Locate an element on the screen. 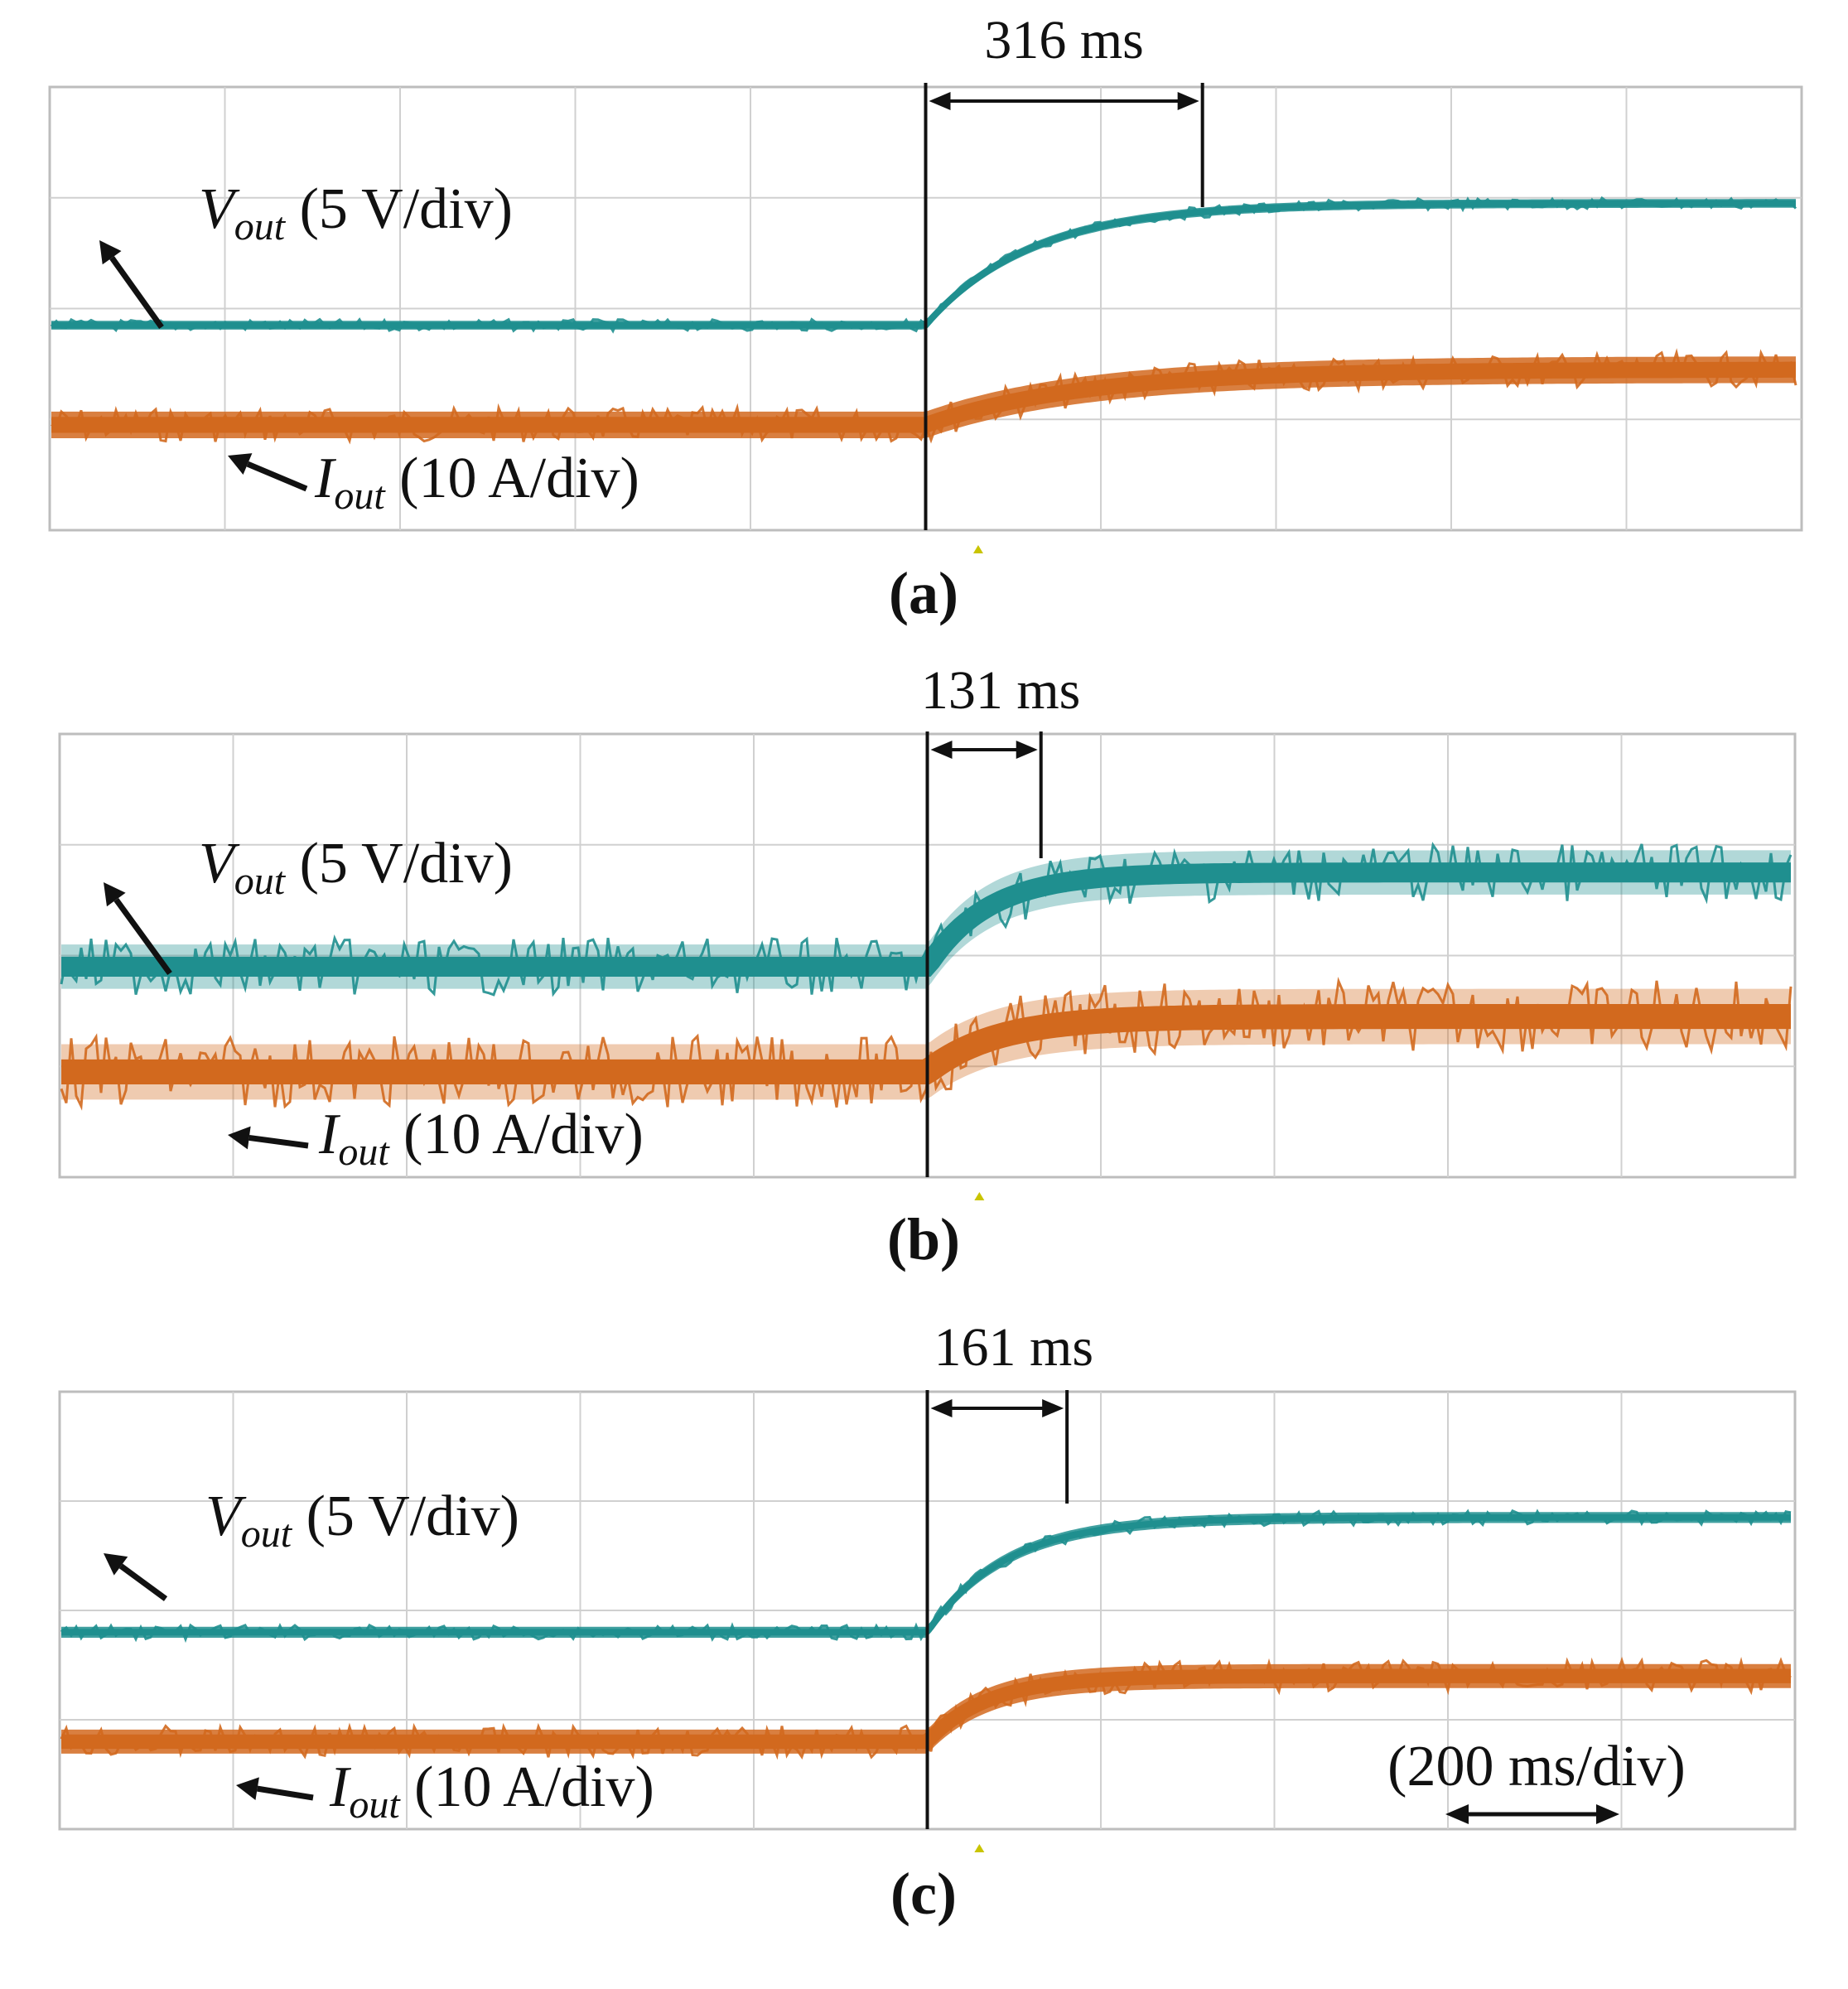  time-scale-label: (200 ms/div) is located at coordinates (1536, 1766).